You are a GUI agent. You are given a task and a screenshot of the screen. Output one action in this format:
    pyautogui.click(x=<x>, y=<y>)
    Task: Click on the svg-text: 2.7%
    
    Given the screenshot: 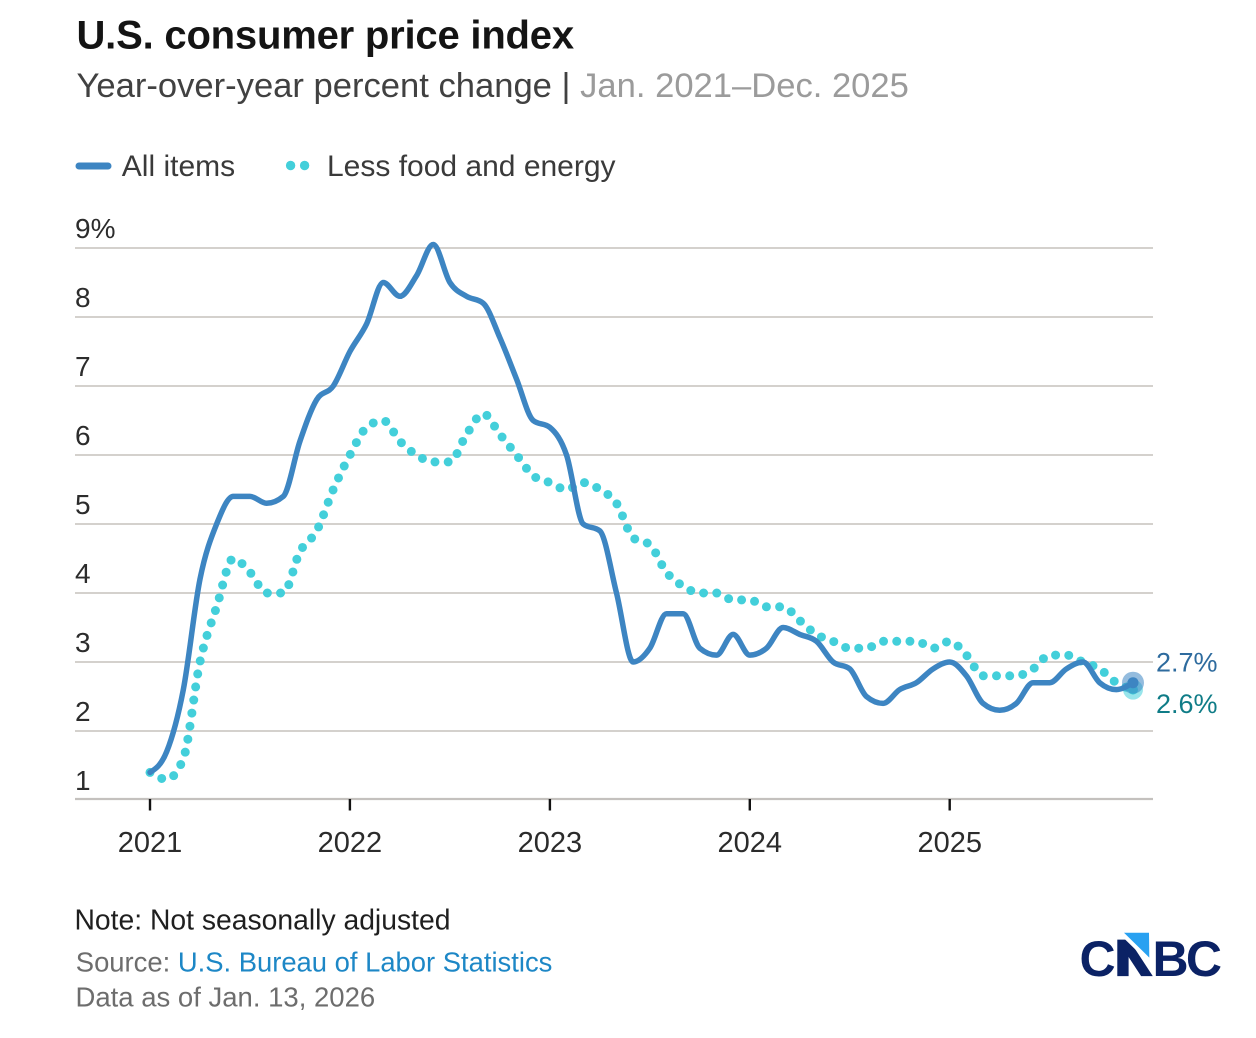 What is the action you would take?
    pyautogui.click(x=1187, y=663)
    